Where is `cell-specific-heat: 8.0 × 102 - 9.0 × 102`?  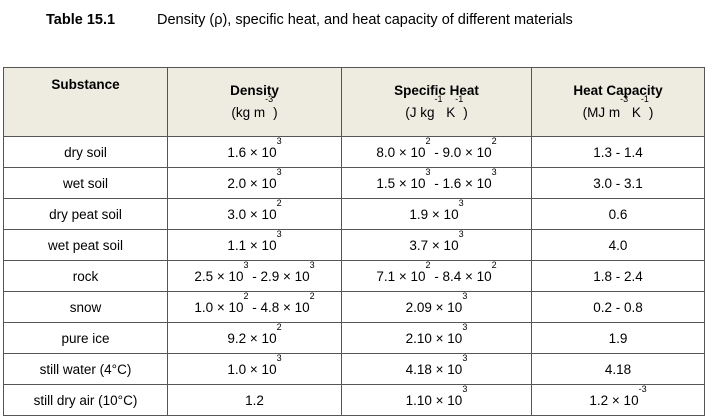
cell-specific-heat: 8.0 × 102 - 9.0 × 102 is located at coordinates (436, 152).